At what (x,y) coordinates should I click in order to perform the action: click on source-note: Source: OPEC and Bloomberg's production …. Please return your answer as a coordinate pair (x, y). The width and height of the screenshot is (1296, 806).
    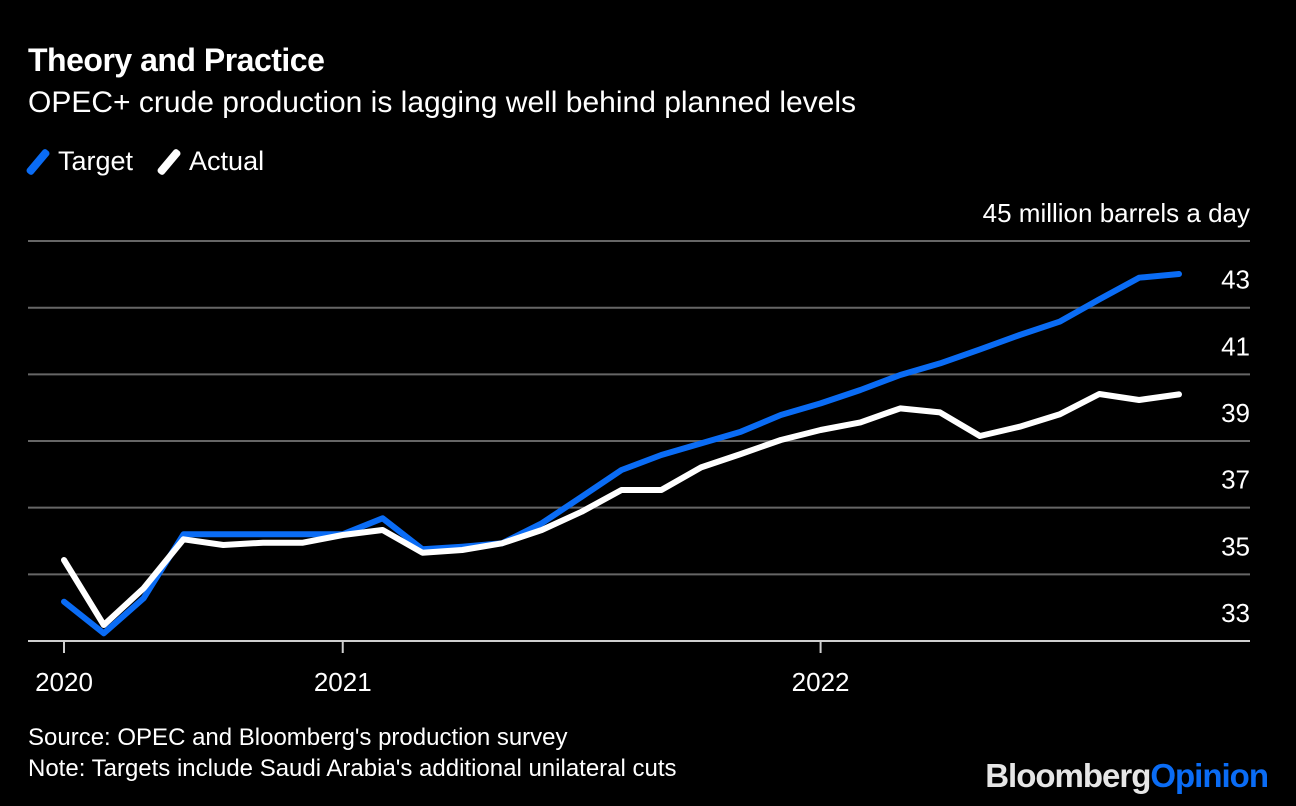
    Looking at the image, I should click on (298, 737).